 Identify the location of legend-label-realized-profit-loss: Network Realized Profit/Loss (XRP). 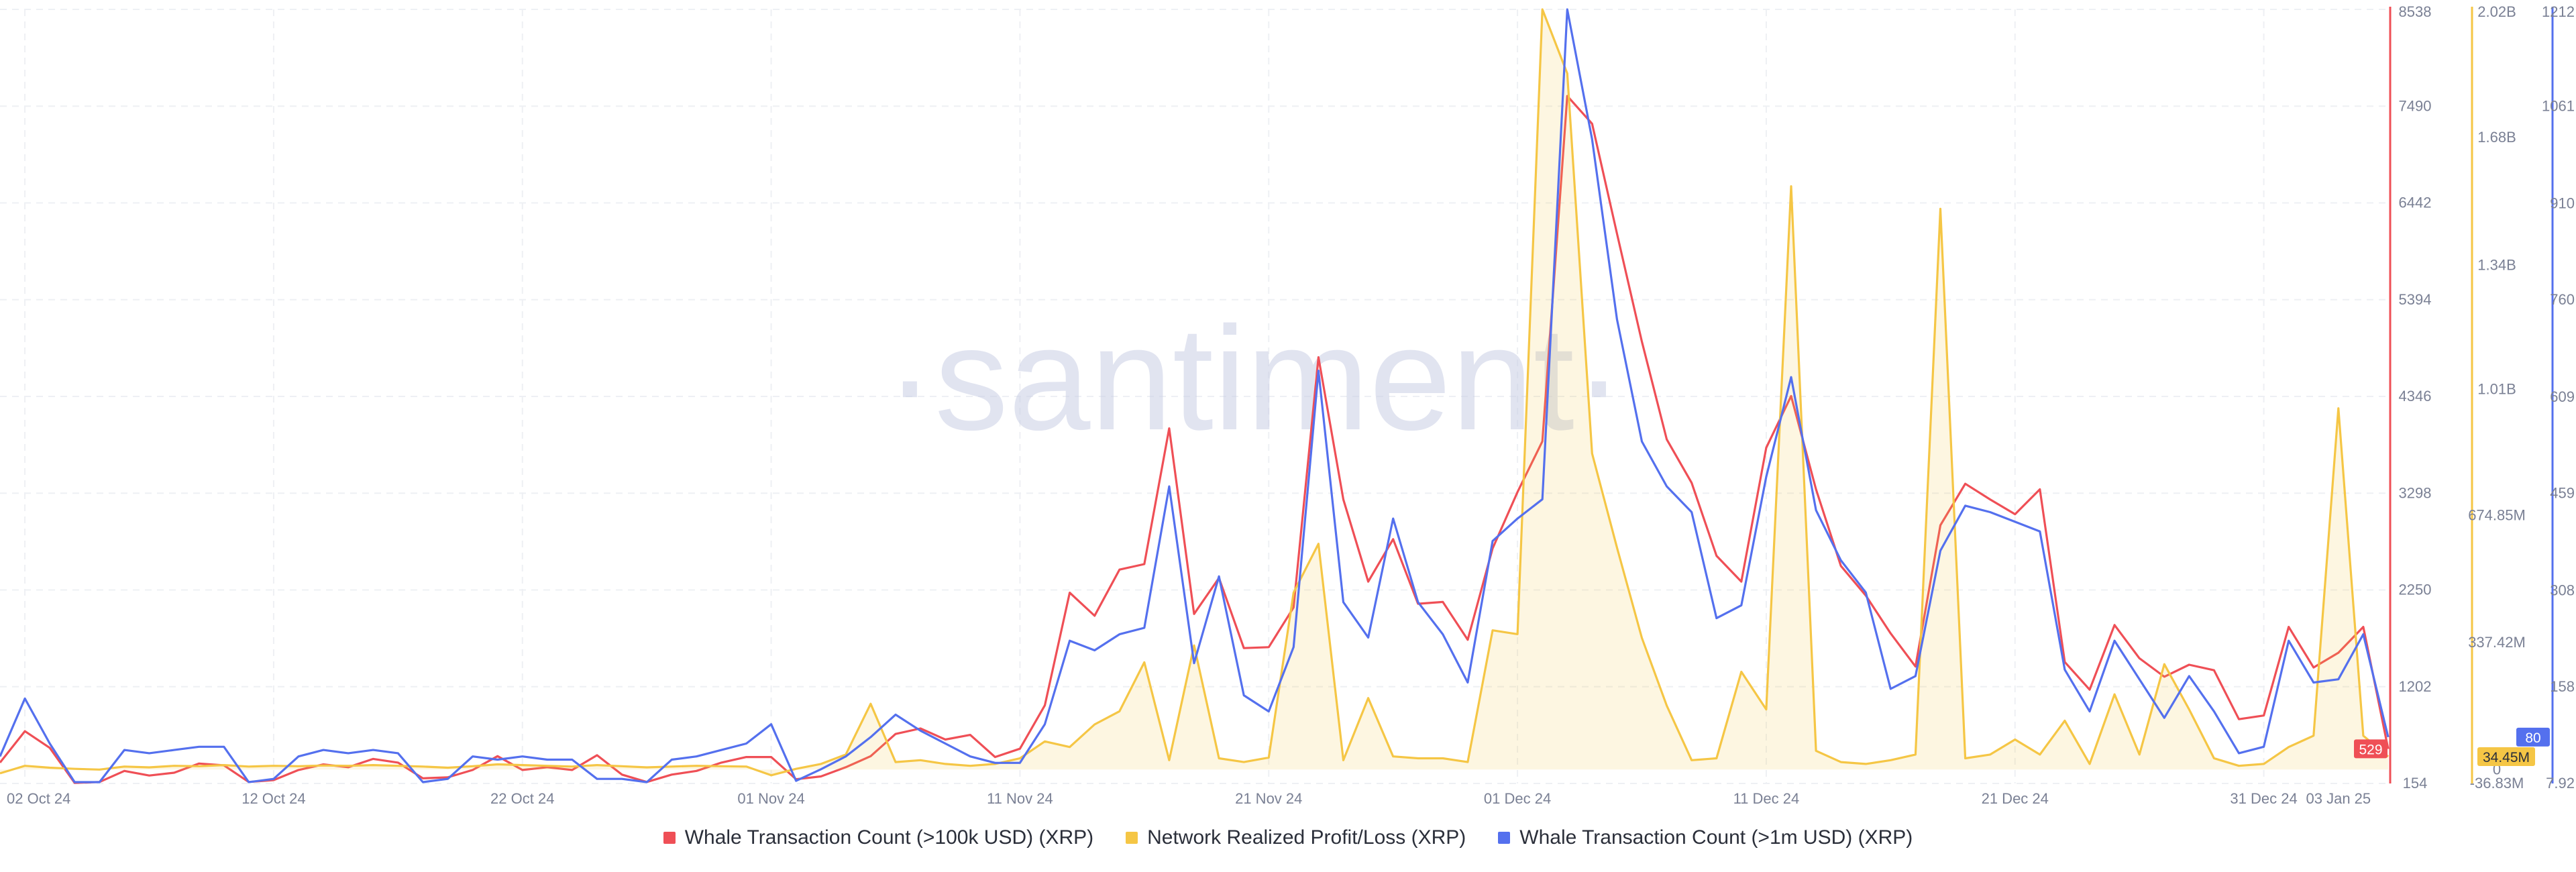
(1306, 837).